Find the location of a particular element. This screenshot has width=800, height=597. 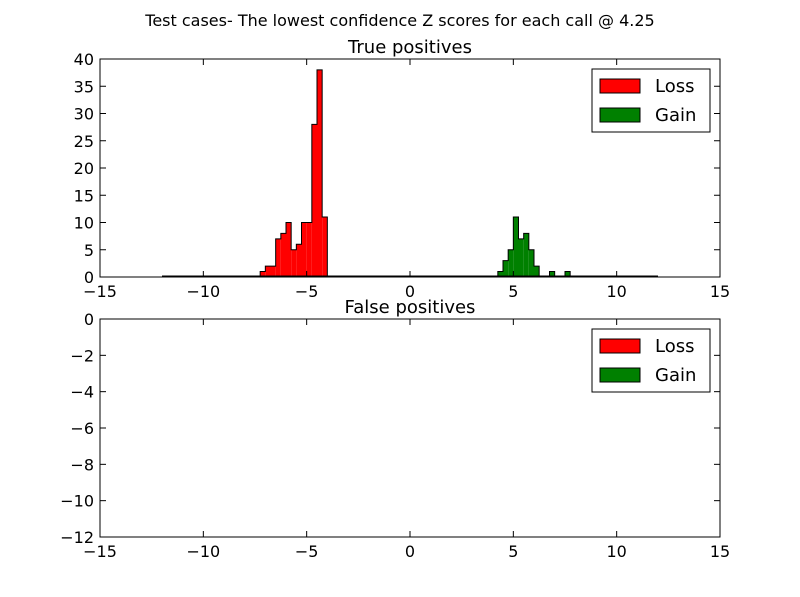

outline-gain is located at coordinates (534, 246).